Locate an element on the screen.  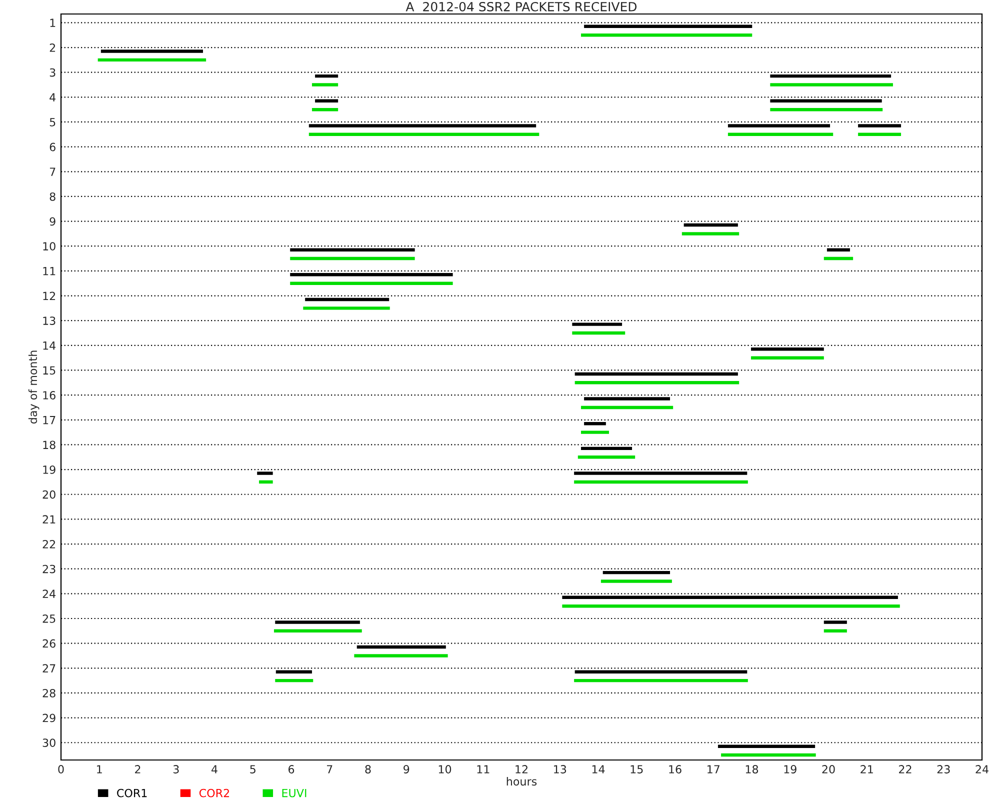
y-tick-label: 23 is located at coordinates (49, 569).